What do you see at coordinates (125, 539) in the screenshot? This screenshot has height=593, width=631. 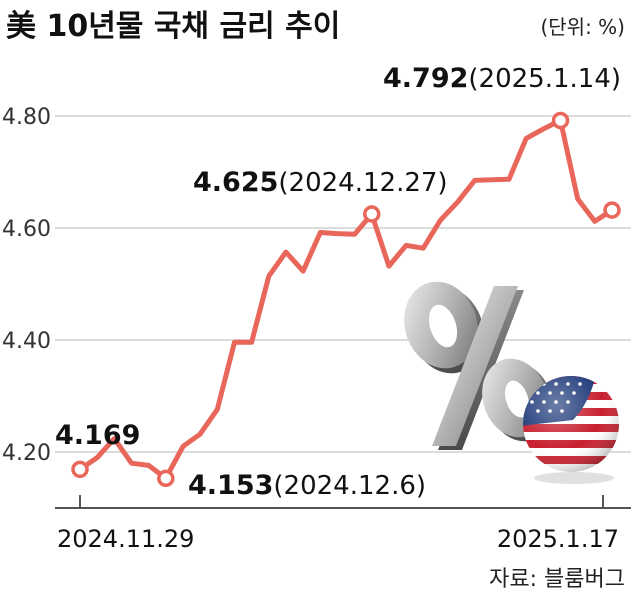 I see `x-tick-label-start: 2024.11.29` at bounding box center [125, 539].